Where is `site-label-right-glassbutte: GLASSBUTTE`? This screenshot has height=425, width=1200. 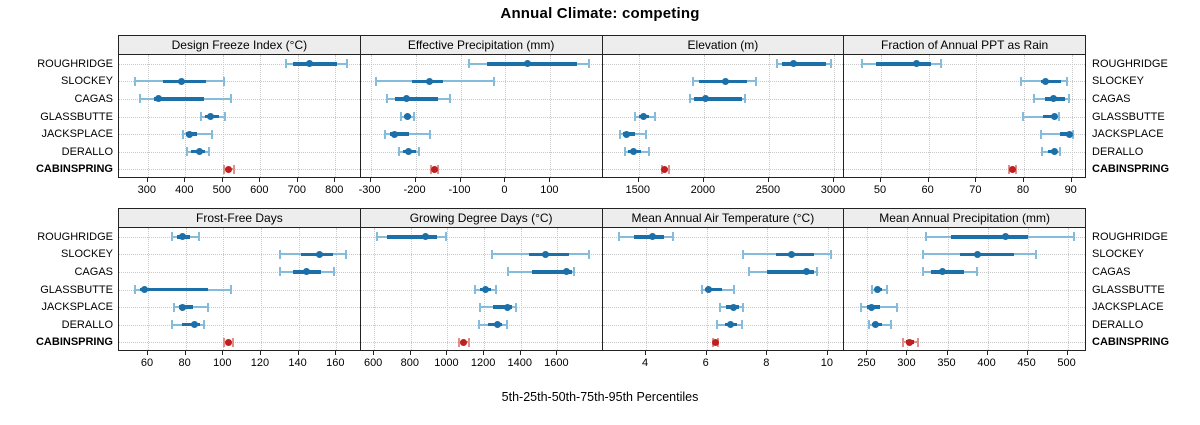 site-label-right-glassbutte: GLASSBUTTE is located at coordinates (1128, 289).